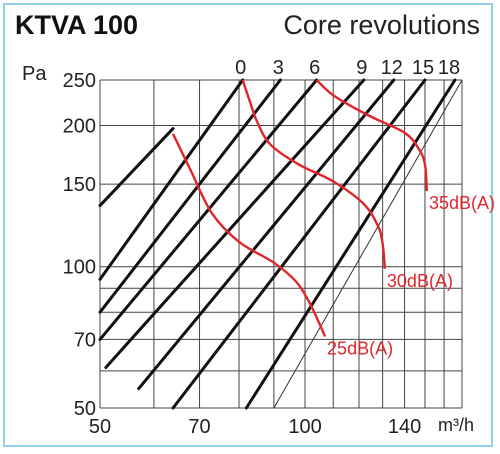  What do you see at coordinates (381, 25) in the screenshot?
I see `chart-subtitle: Core revolutions` at bounding box center [381, 25].